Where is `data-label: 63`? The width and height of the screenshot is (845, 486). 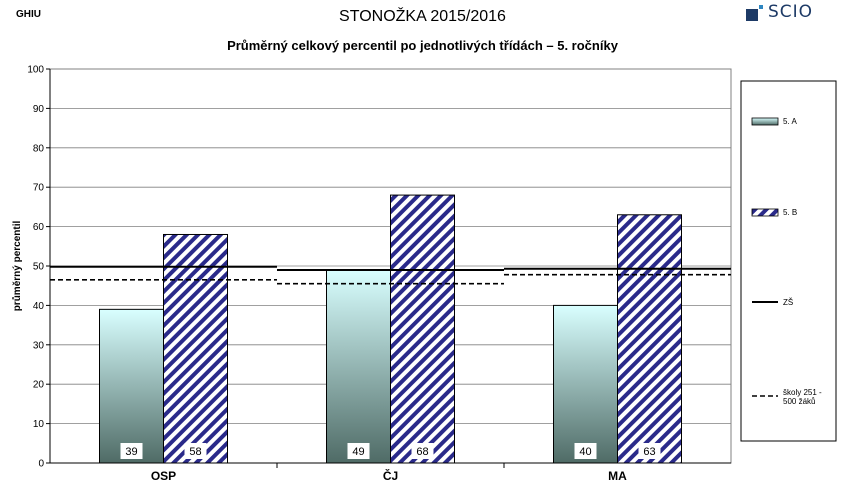 data-label: 63 is located at coordinates (649, 452).